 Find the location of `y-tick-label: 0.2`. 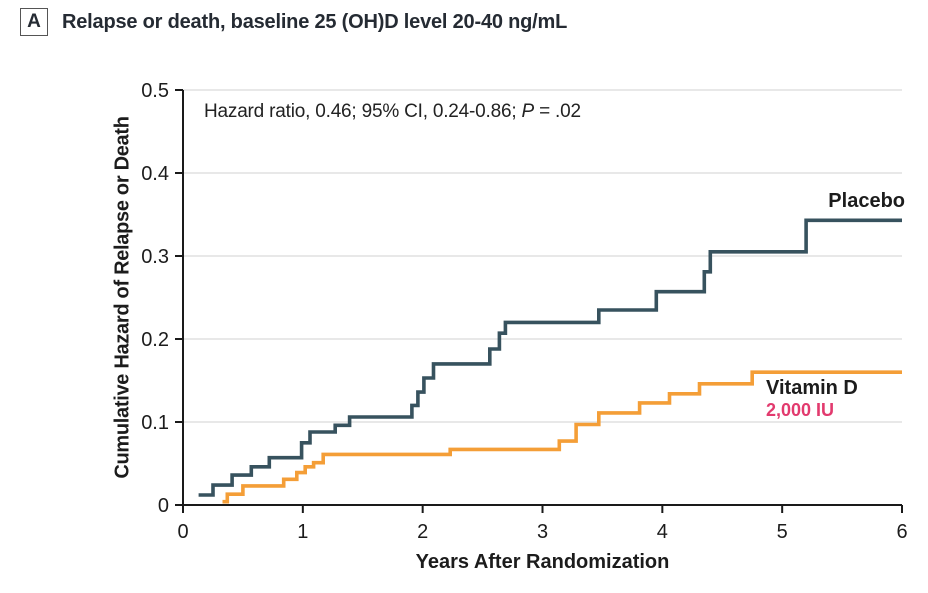

y-tick-label: 0.2 is located at coordinates (155, 340).